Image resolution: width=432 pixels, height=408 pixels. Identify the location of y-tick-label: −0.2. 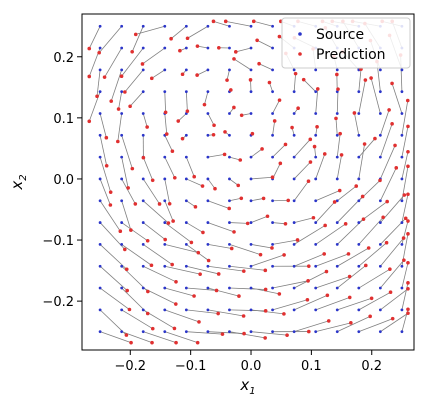
(58, 302).